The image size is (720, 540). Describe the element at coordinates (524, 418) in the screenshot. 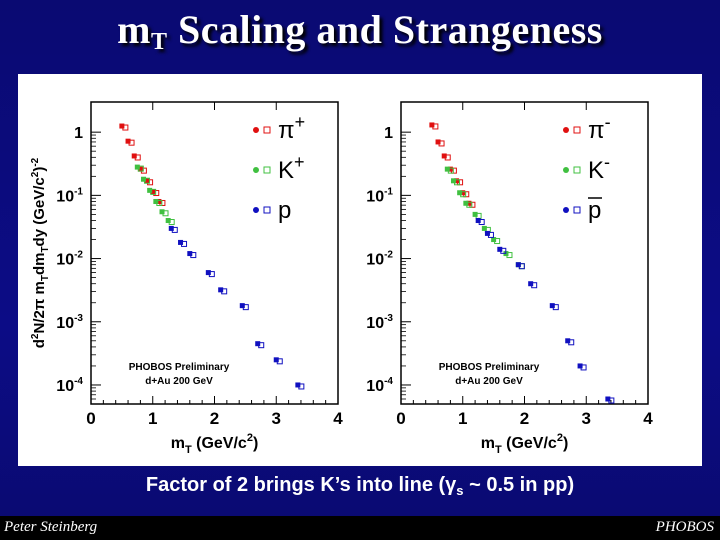

I see `x-tick-label: 2` at that location.